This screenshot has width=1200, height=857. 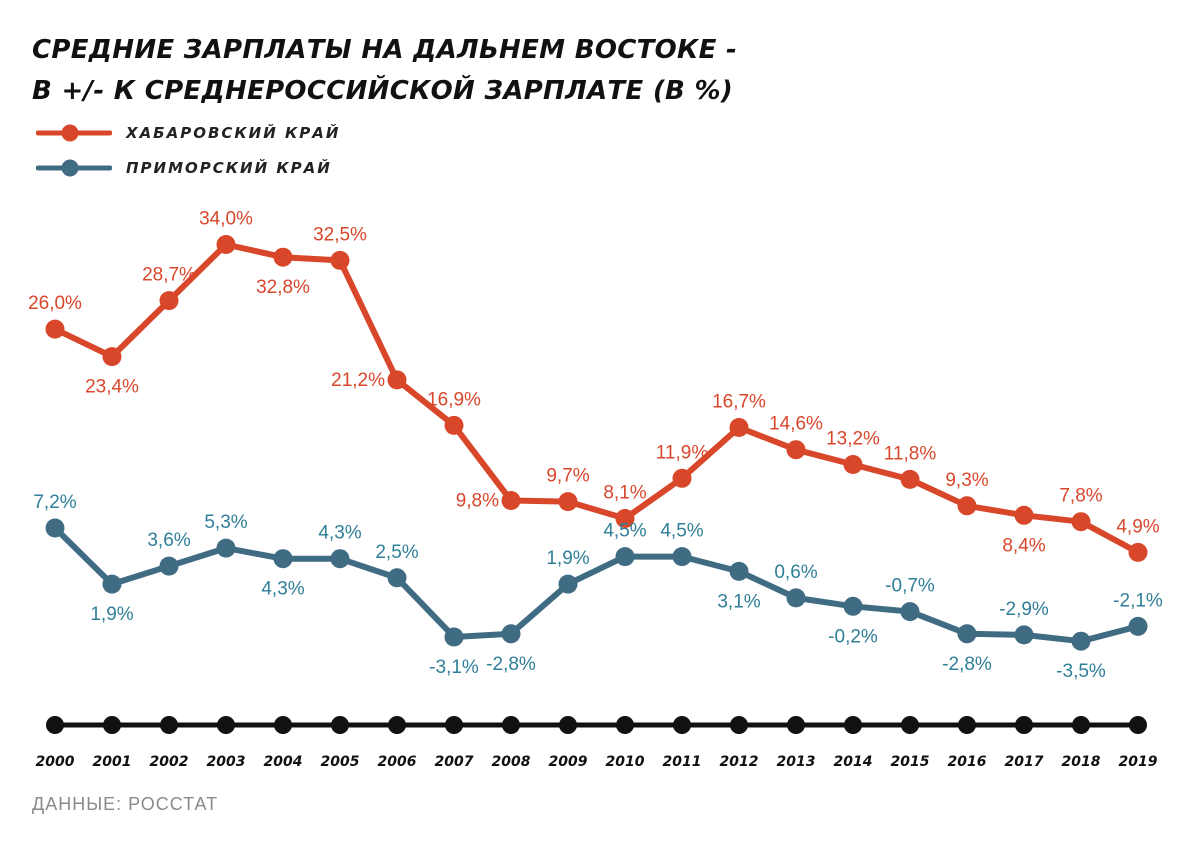 What do you see at coordinates (853, 464) in the screenshot?
I see `point-khabarovsk-2014` at bounding box center [853, 464].